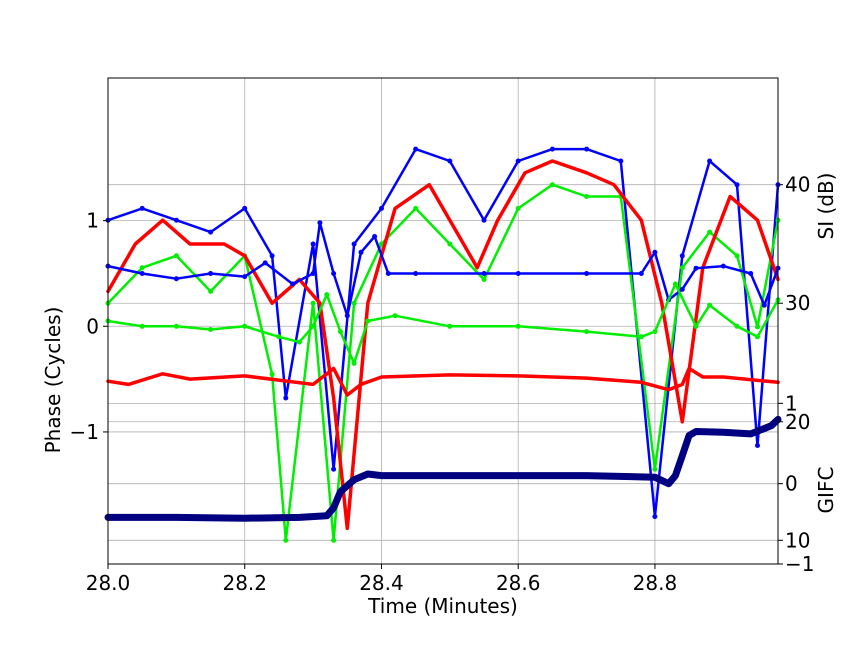  I want to click on series-6-gifc, so click(443, 468).